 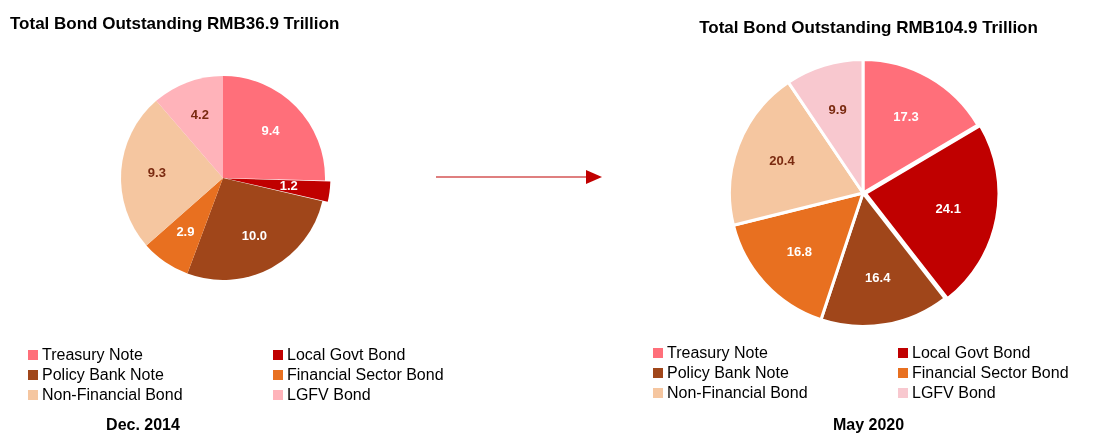 What do you see at coordinates (185, 232) in the screenshot?
I see `data-label: 2.9` at bounding box center [185, 232].